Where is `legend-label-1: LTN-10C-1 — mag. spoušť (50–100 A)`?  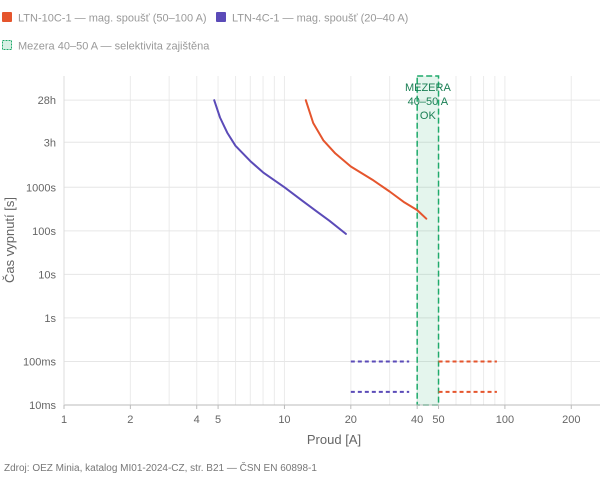 legend-label-1: LTN-10C-1 — mag. spoušť (50–100 A) is located at coordinates (112, 19).